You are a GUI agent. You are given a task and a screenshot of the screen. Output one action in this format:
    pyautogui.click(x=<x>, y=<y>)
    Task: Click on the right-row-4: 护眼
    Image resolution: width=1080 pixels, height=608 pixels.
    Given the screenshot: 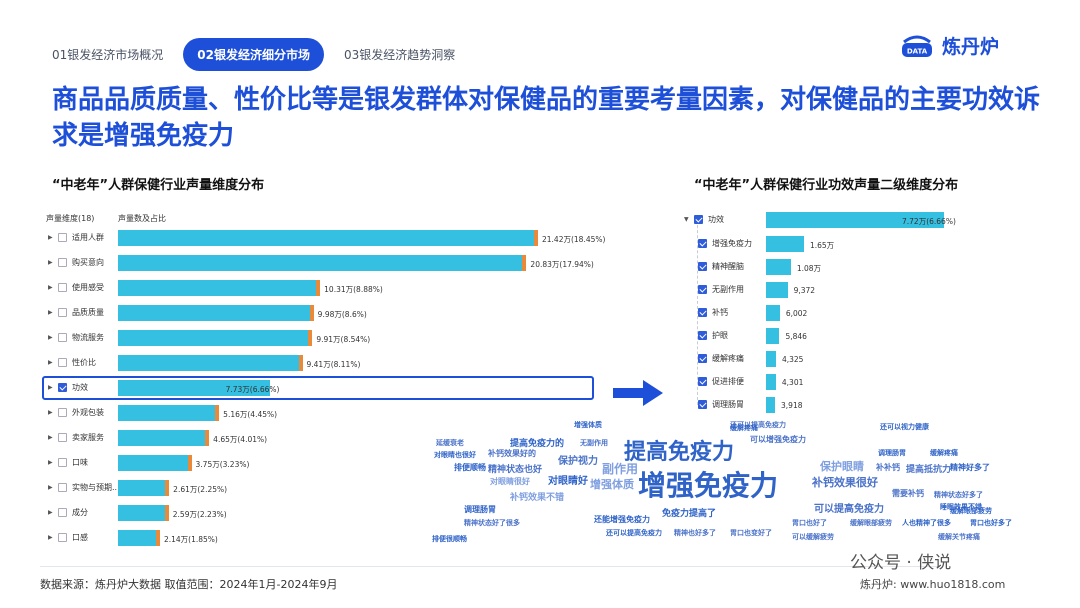 What is the action you would take?
    pyautogui.click(x=732, y=336)
    